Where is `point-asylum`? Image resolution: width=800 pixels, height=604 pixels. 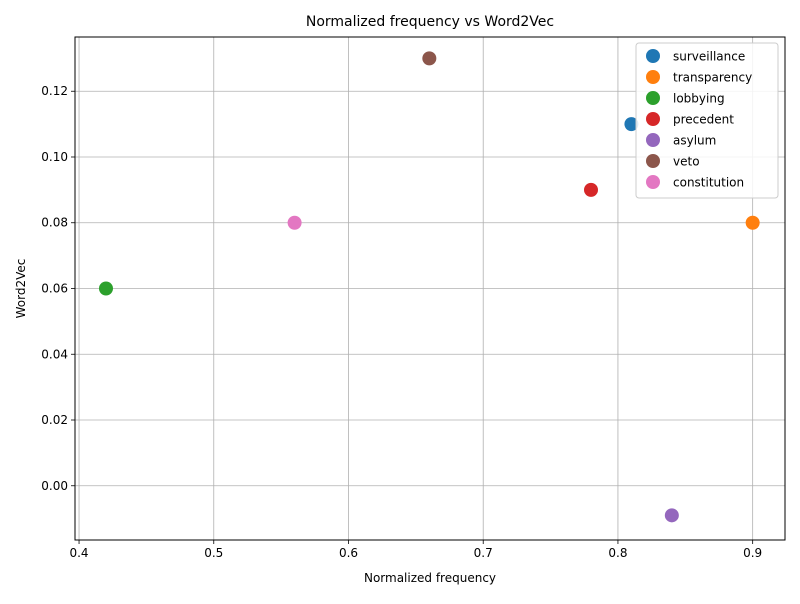 point-asylum is located at coordinates (671, 515).